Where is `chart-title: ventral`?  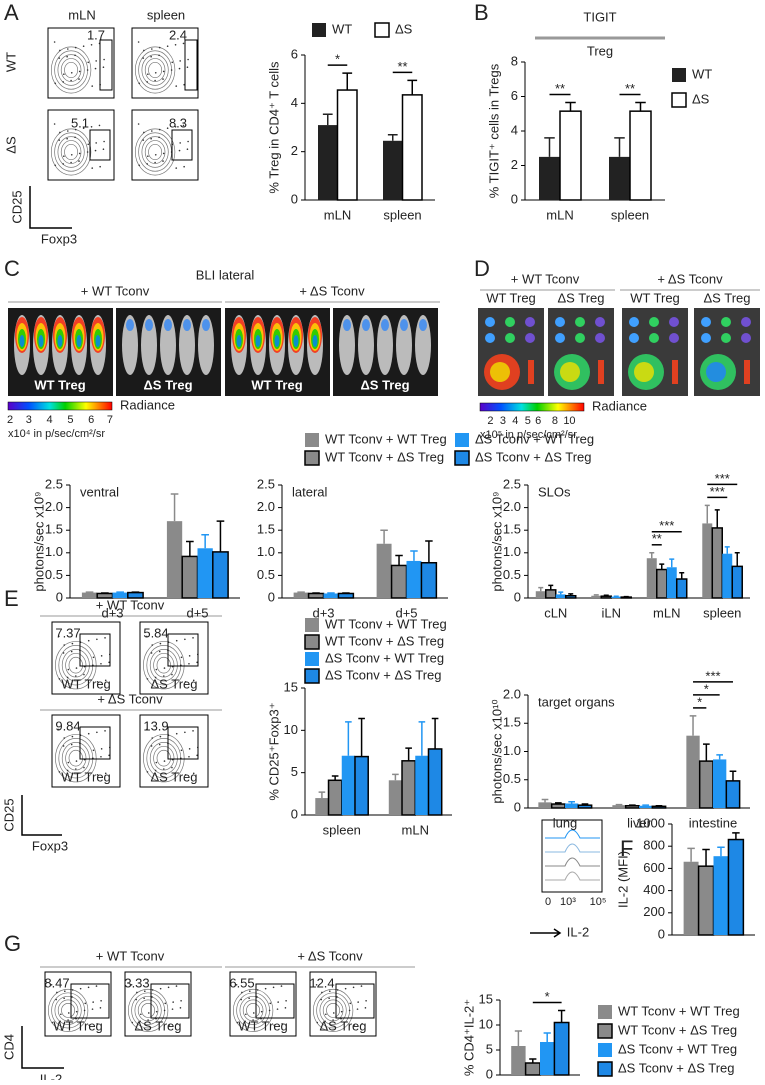 chart-title: ventral is located at coordinates (99, 491).